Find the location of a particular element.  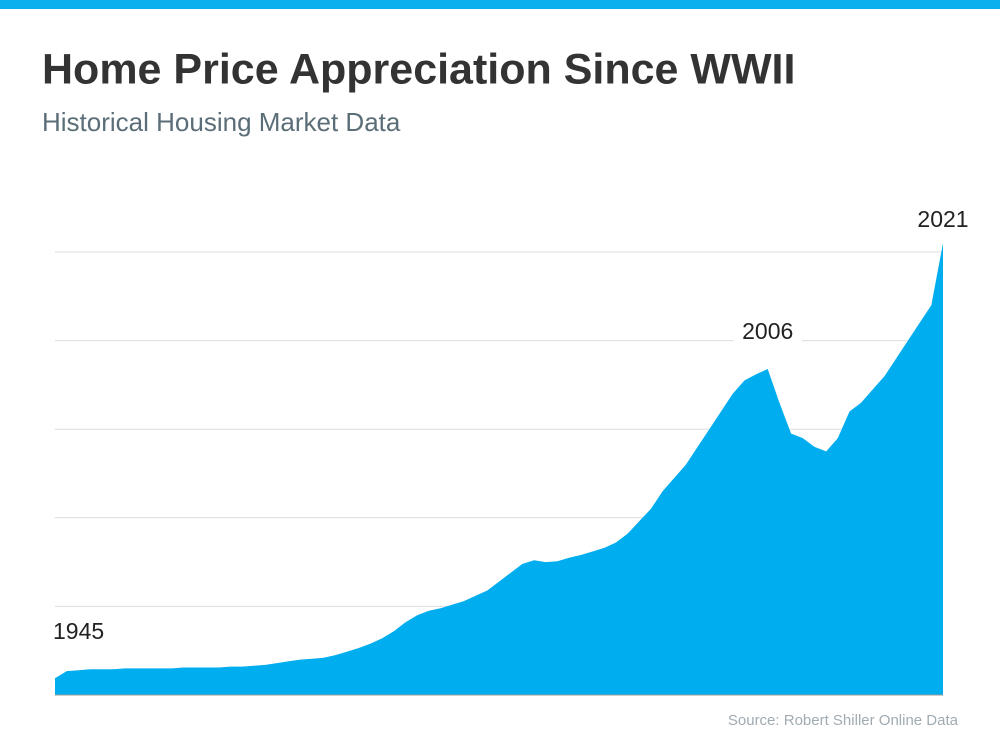

chart-subtitle: Historical Housing Market Data is located at coordinates (221, 122).